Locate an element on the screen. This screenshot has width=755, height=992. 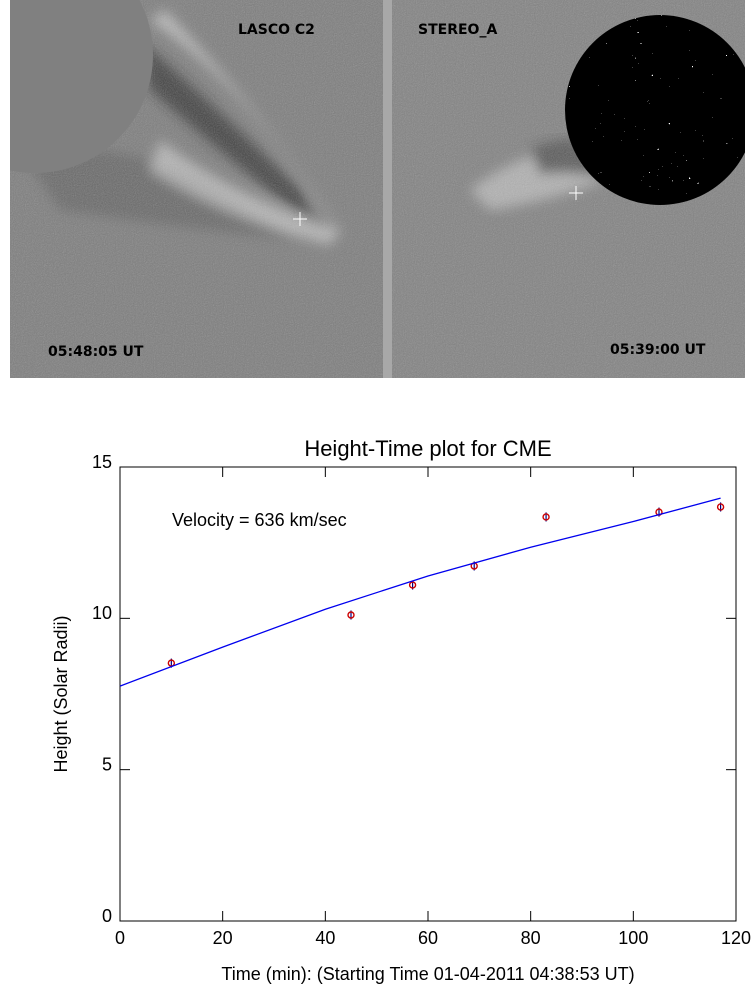
y-tick-label: 15 is located at coordinates (102, 462).